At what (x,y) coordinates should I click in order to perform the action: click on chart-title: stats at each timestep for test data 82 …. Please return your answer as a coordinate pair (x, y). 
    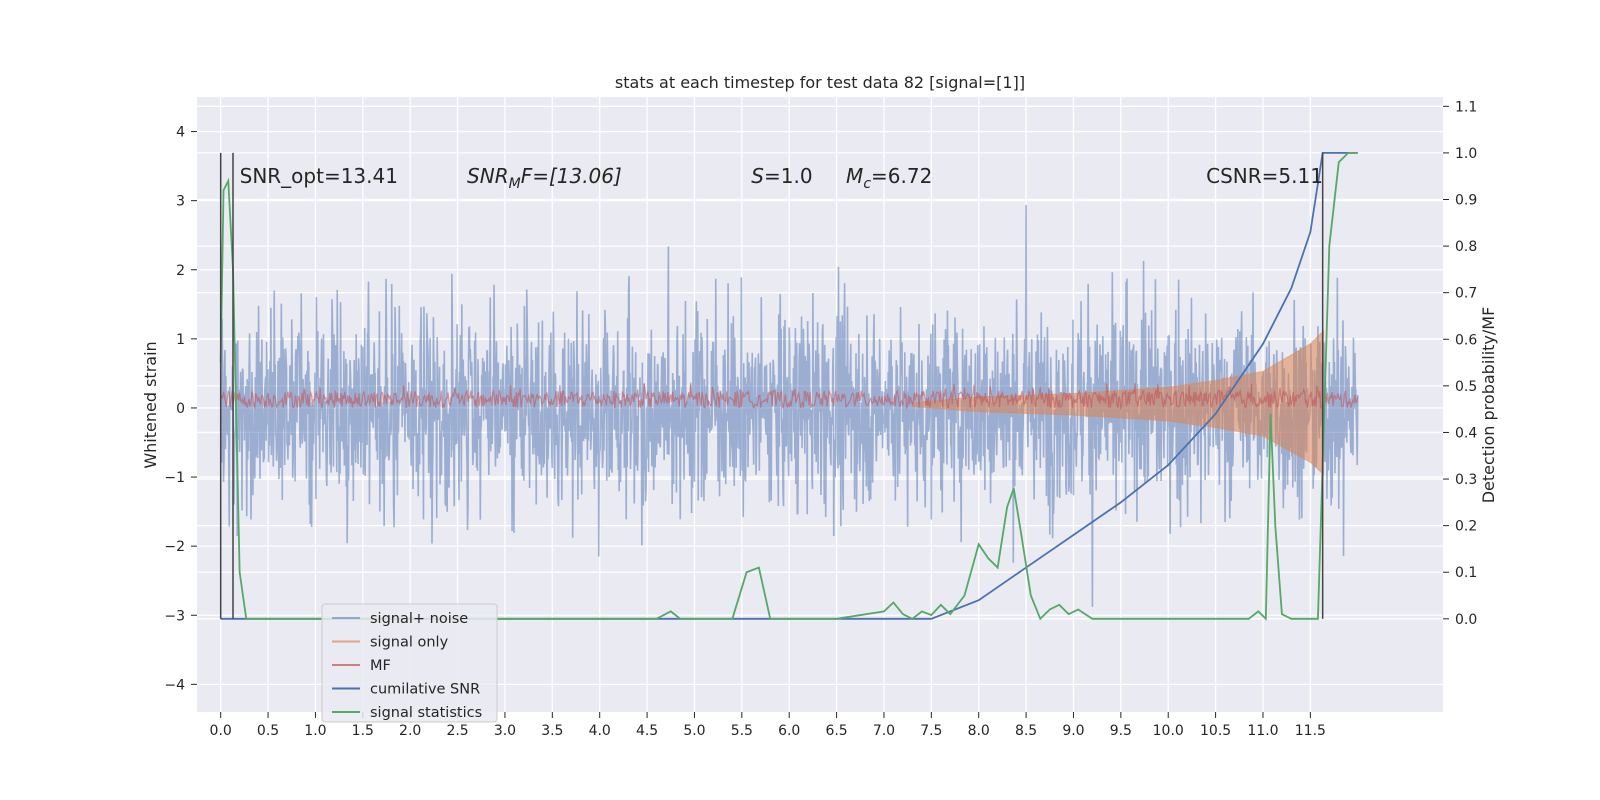
    Looking at the image, I should click on (820, 82).